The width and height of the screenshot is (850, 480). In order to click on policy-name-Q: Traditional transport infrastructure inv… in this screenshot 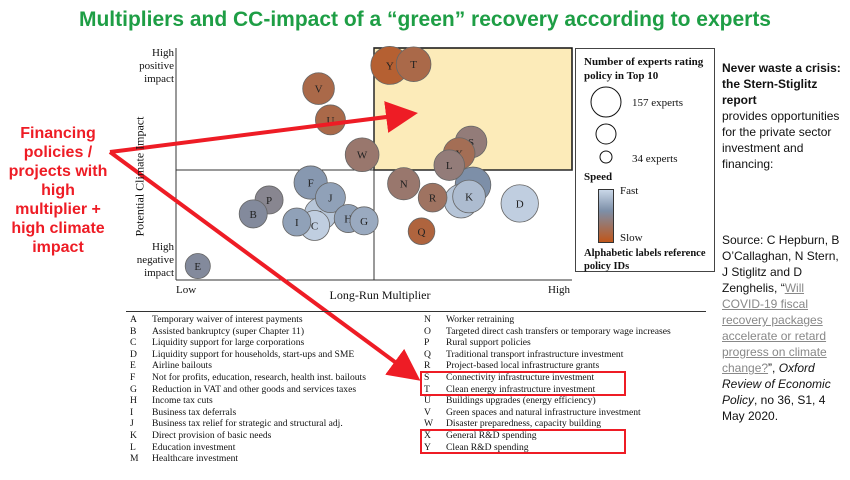, I will do `click(535, 354)`.